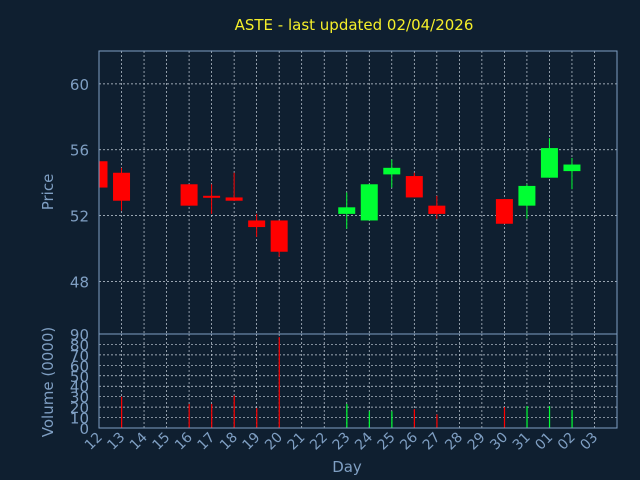  I want to click on x-tick-label: 17, so click(207, 442).